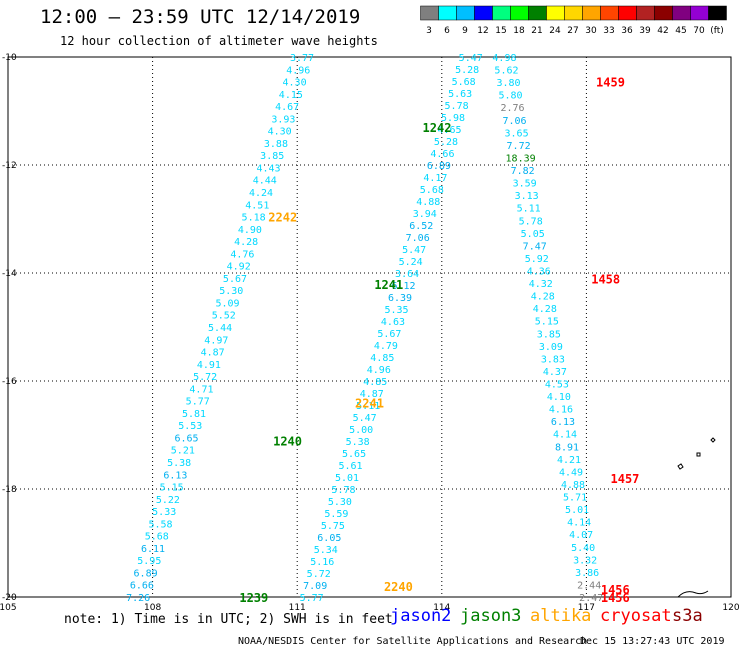 This screenshot has height=650, width=740. Describe the element at coordinates (432, 190) in the screenshot. I see `wave-height-value: 5.68` at that location.